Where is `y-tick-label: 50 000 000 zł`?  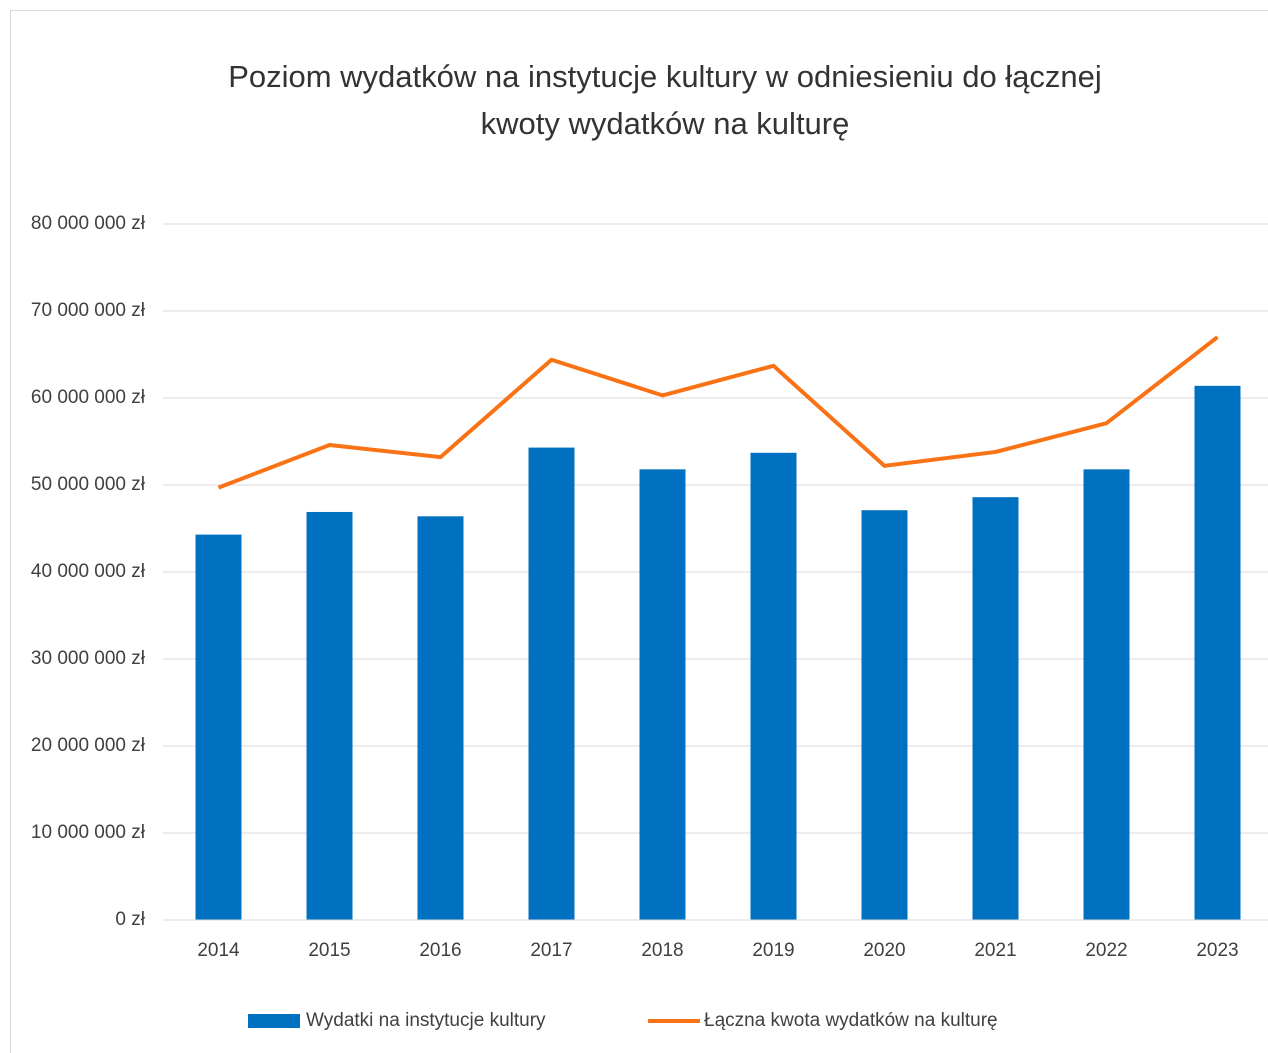 y-tick-label: 50 000 000 zł is located at coordinates (88, 484).